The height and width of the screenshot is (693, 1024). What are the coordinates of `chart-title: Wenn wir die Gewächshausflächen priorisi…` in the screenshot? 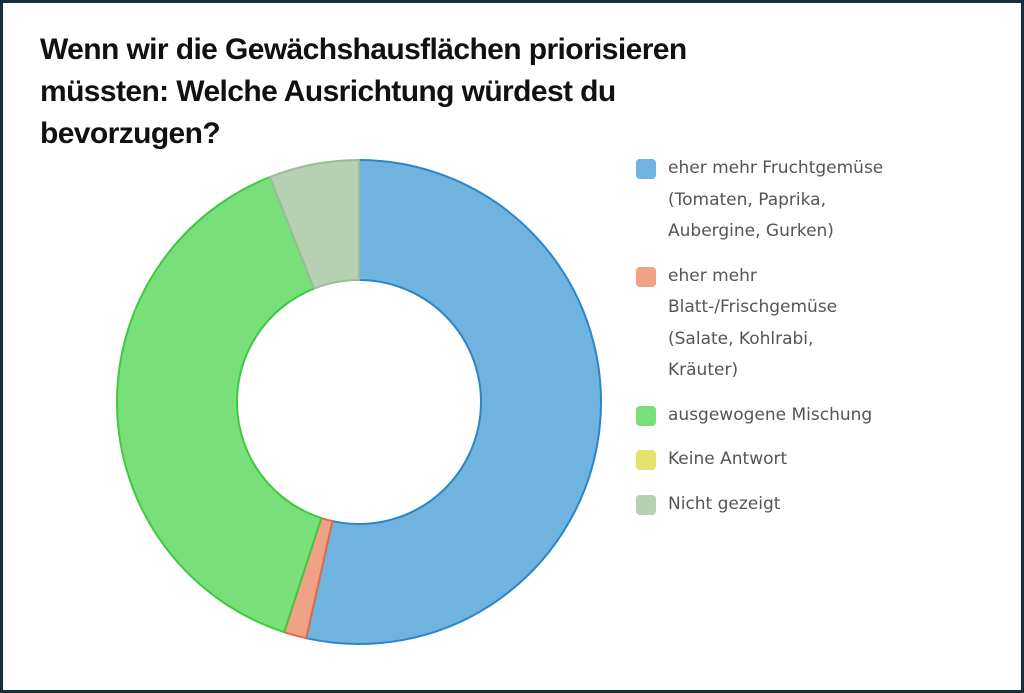 It's located at (363, 91).